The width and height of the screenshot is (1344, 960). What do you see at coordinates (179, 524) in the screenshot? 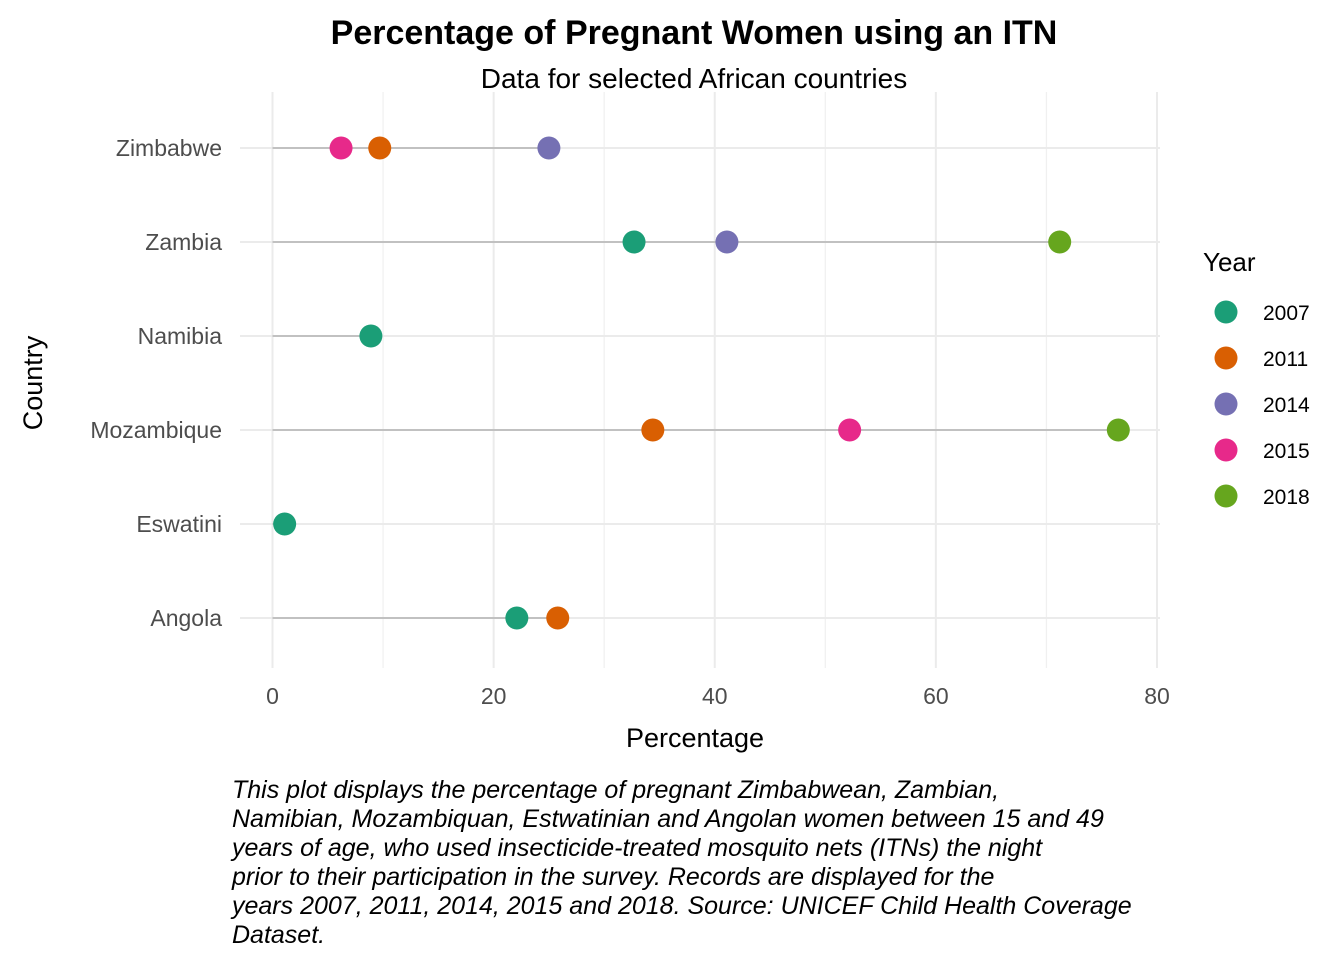
I see `y-tick-label: Eswatini` at bounding box center [179, 524].